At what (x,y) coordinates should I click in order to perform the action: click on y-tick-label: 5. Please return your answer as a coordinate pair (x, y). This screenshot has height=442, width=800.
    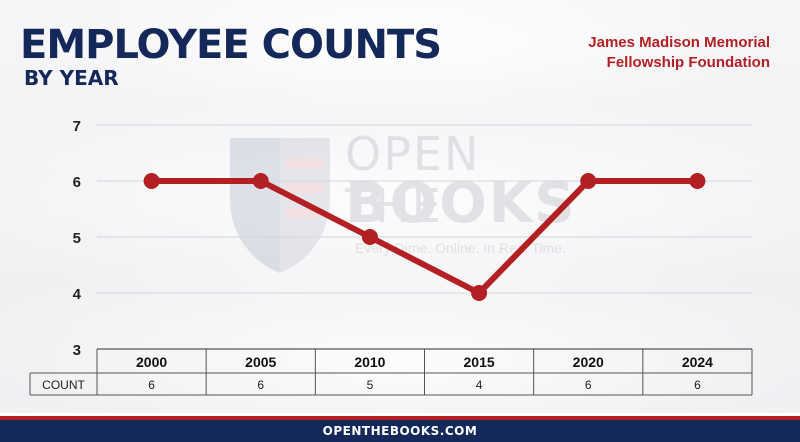
    Looking at the image, I should click on (77, 238).